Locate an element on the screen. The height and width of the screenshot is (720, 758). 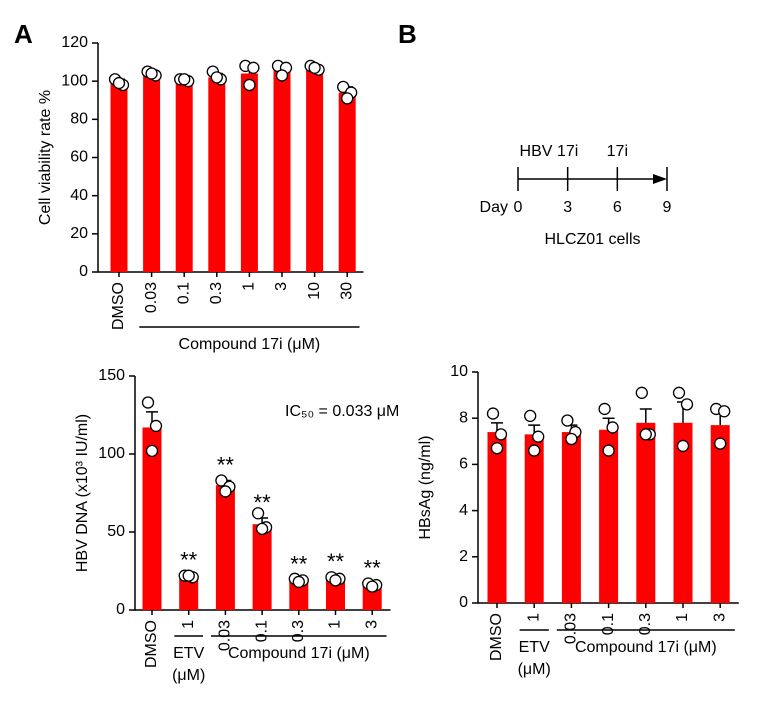
day-number: 9 is located at coordinates (667, 207).